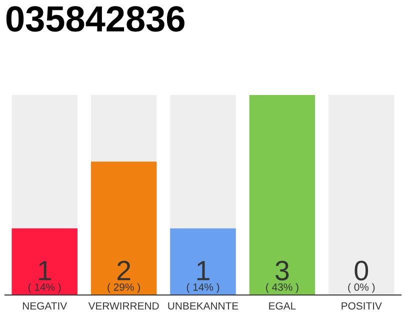  I want to click on data-label: 3 ( 43% ), so click(282, 276).